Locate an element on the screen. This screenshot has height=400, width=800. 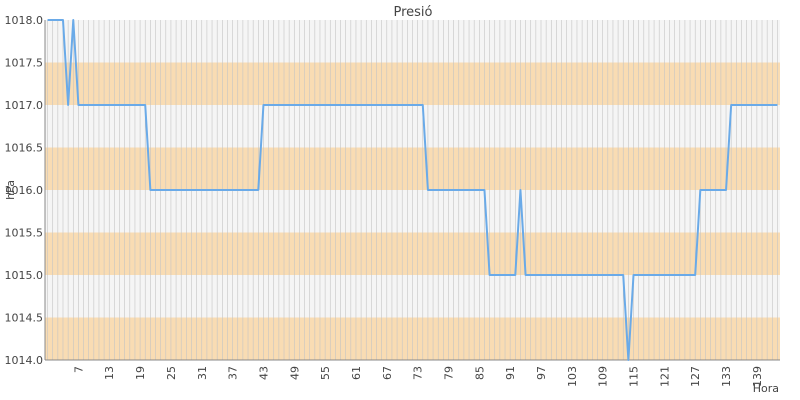
y-tick-label: 1015.0 is located at coordinates (24, 275).